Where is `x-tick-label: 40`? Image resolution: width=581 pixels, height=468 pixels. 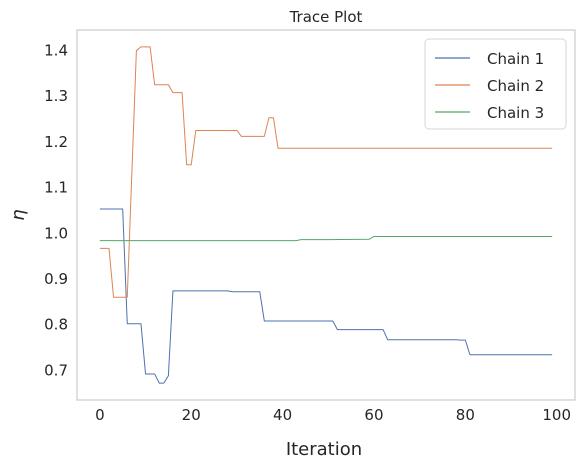
x-tick-label: 40 is located at coordinates (282, 415).